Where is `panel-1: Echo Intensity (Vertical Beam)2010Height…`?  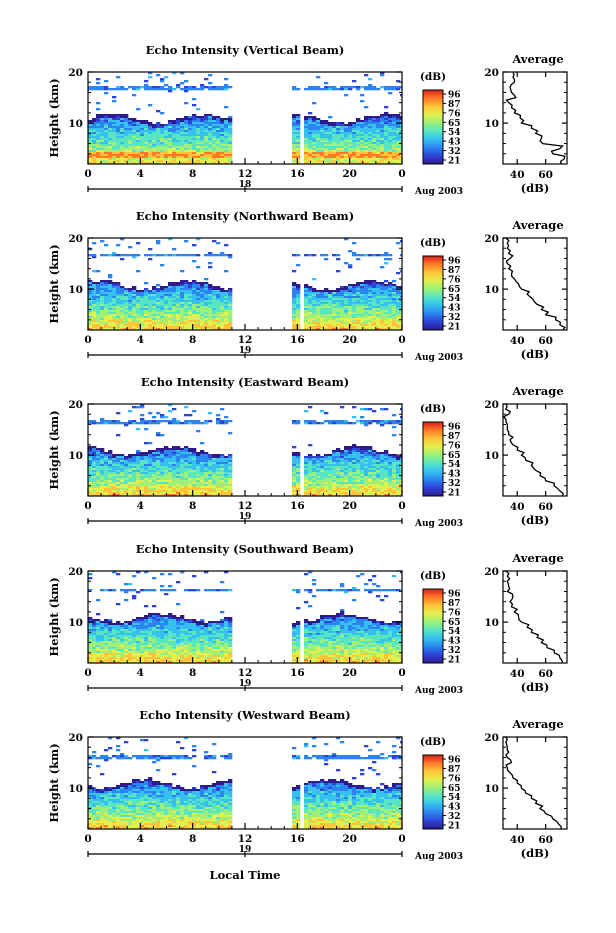 panel-1: Echo Intensity (Vertical Beam)2010Height… is located at coordinates (307, 120).